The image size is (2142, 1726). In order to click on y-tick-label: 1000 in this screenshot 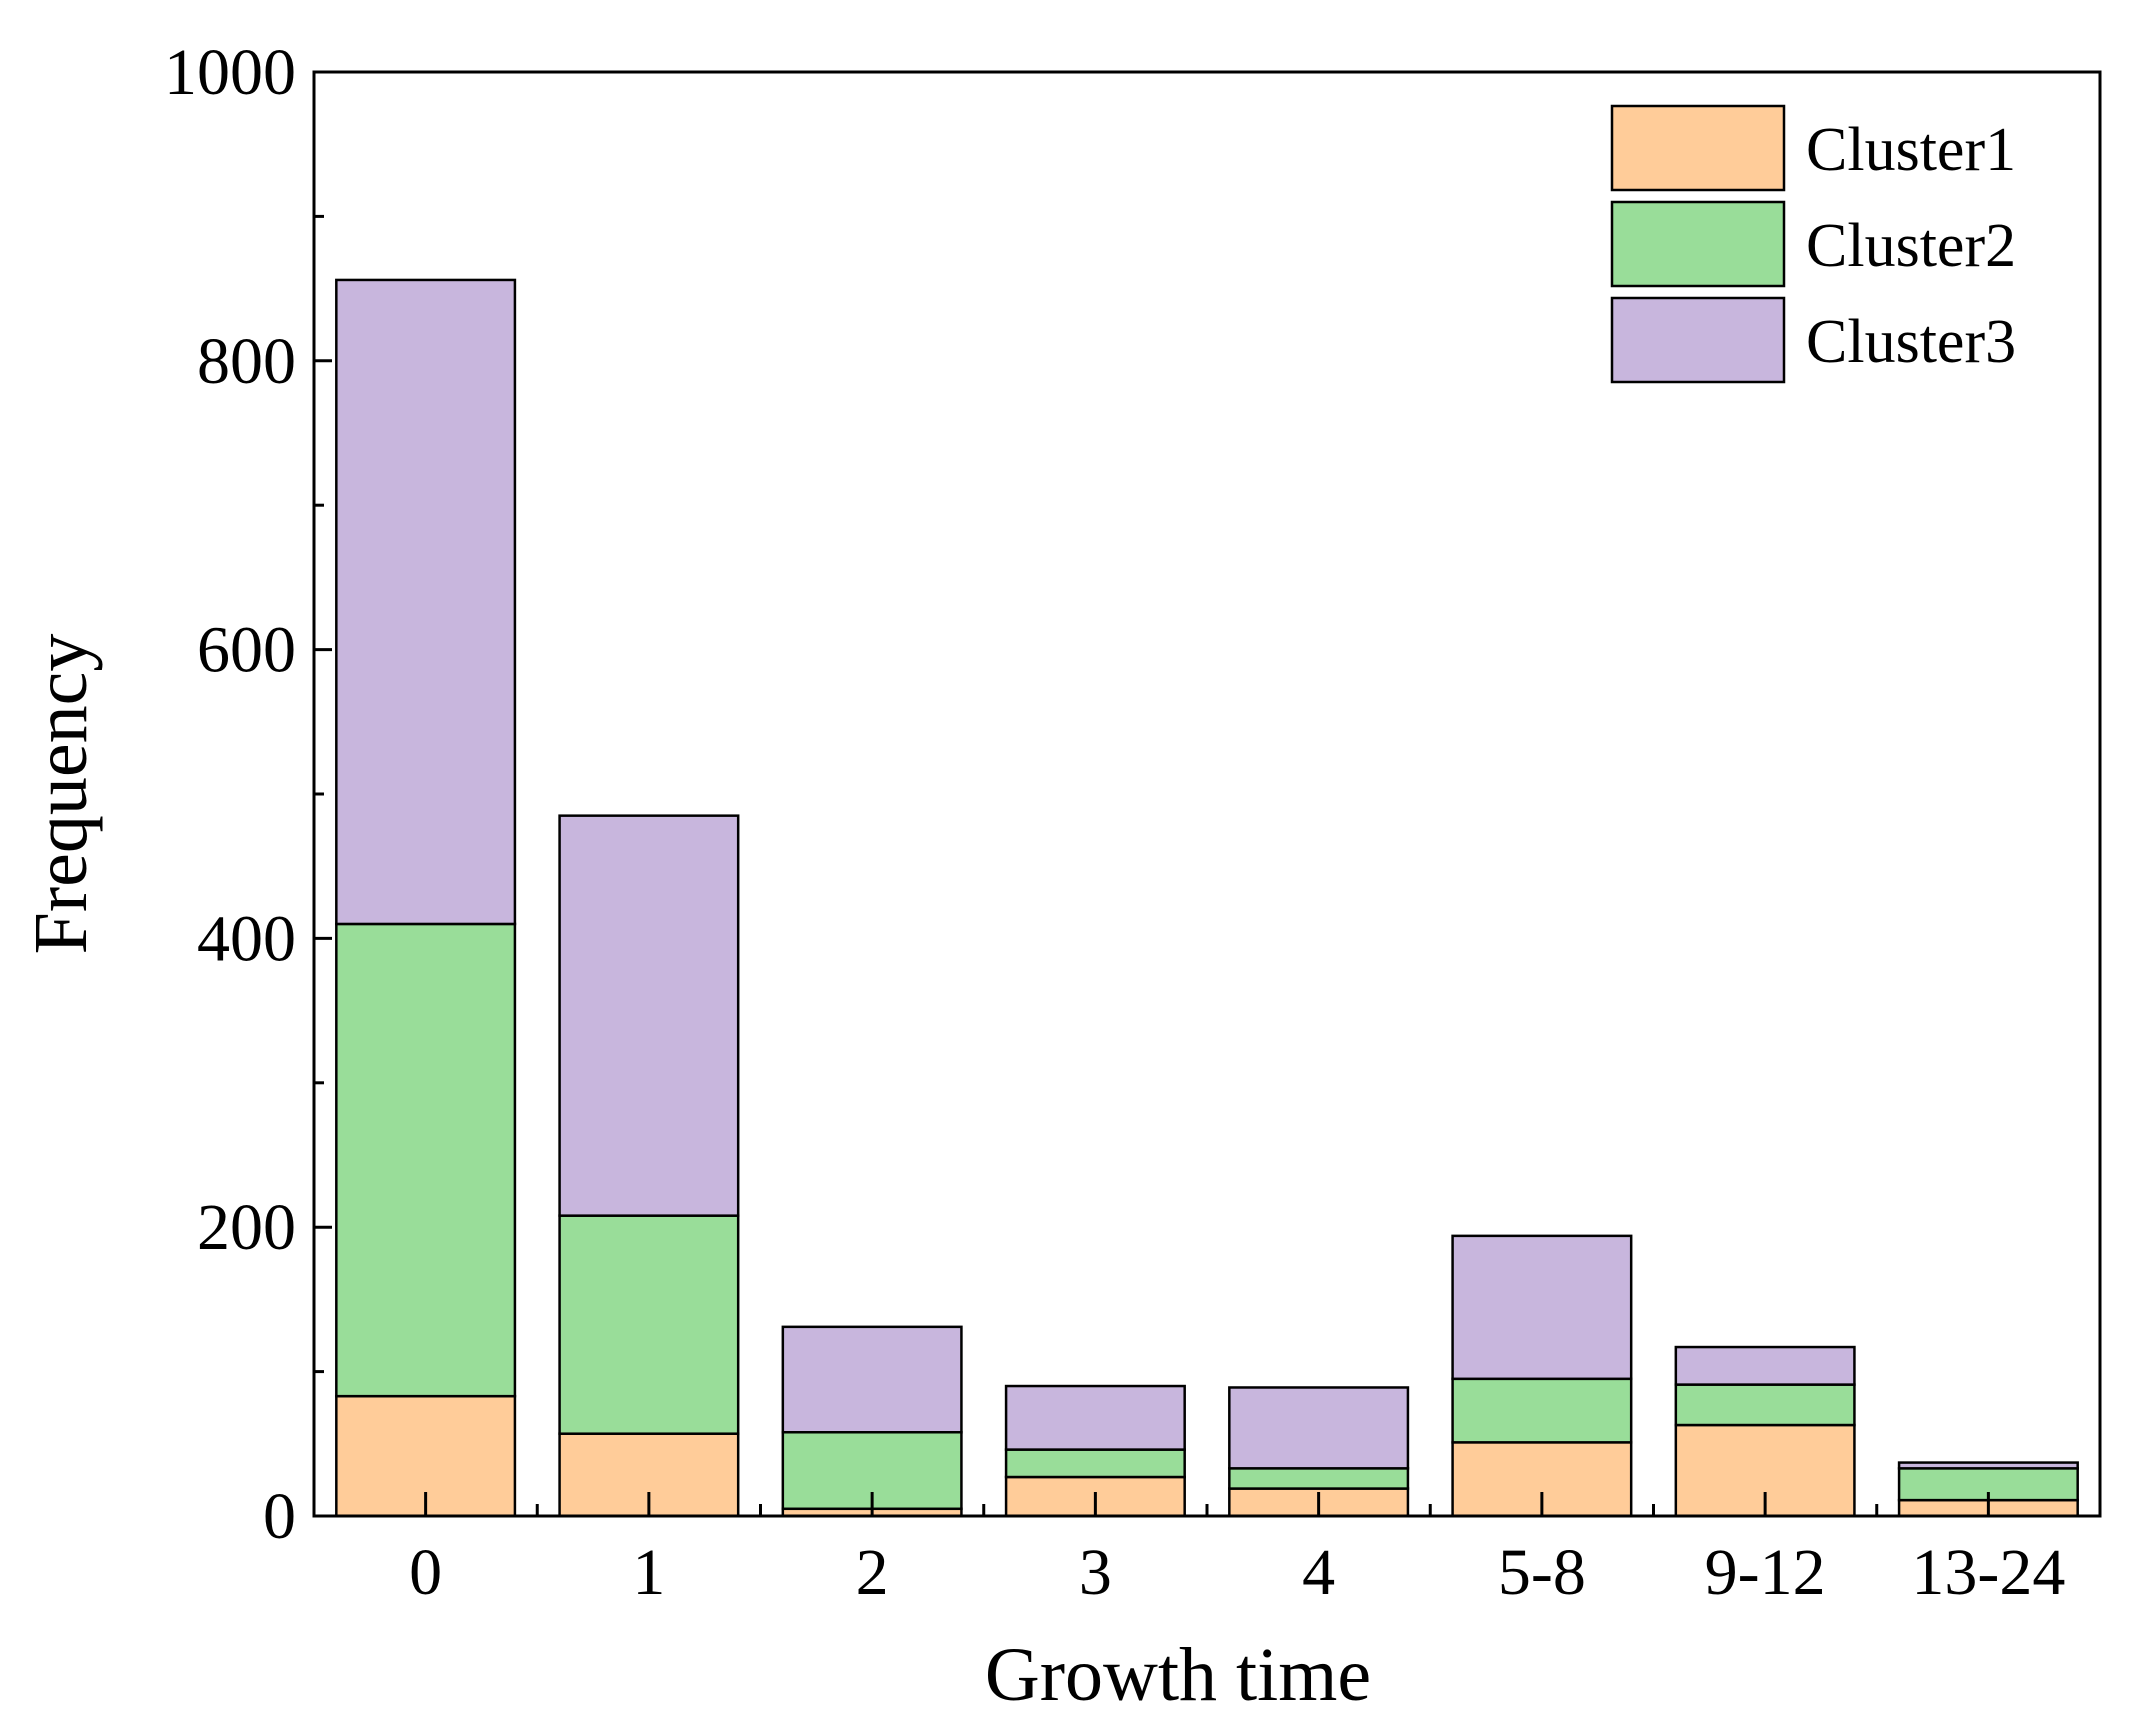, I will do `click(230, 72)`.